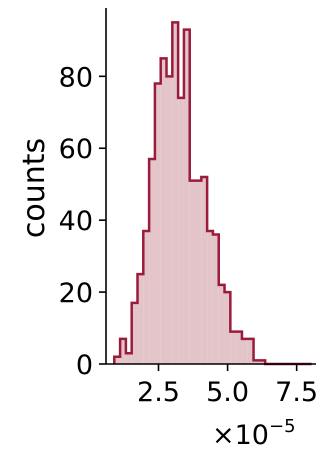 The height and width of the screenshot is (451, 321). What do you see at coordinates (76, 149) in the screenshot?
I see `y-tick-label: 60` at bounding box center [76, 149].